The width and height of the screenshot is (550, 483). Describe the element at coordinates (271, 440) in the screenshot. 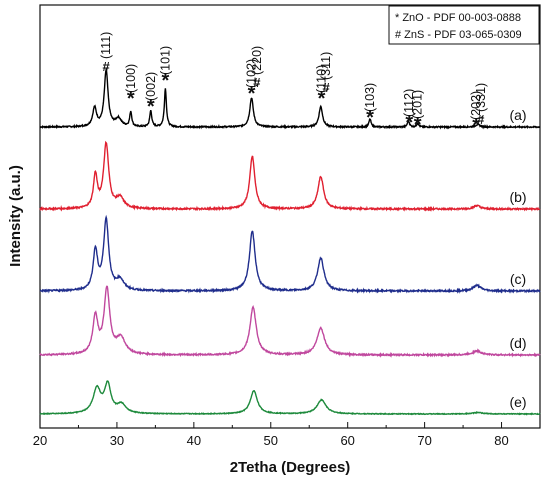

I see `x-tick-label-50: 50` at that location.